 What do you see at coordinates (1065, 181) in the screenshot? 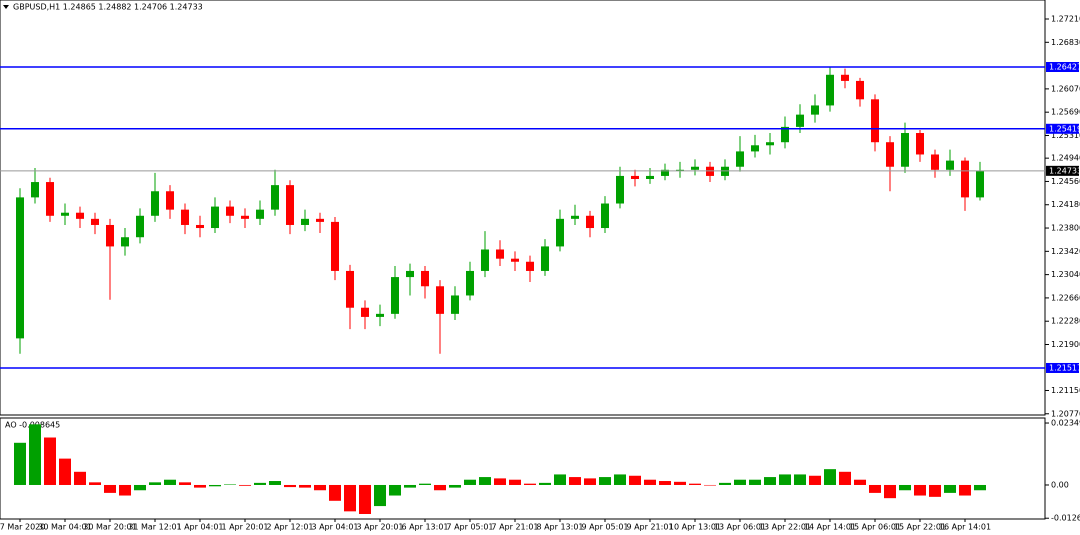
I see `y-tick-label: 1.24560` at bounding box center [1065, 181].